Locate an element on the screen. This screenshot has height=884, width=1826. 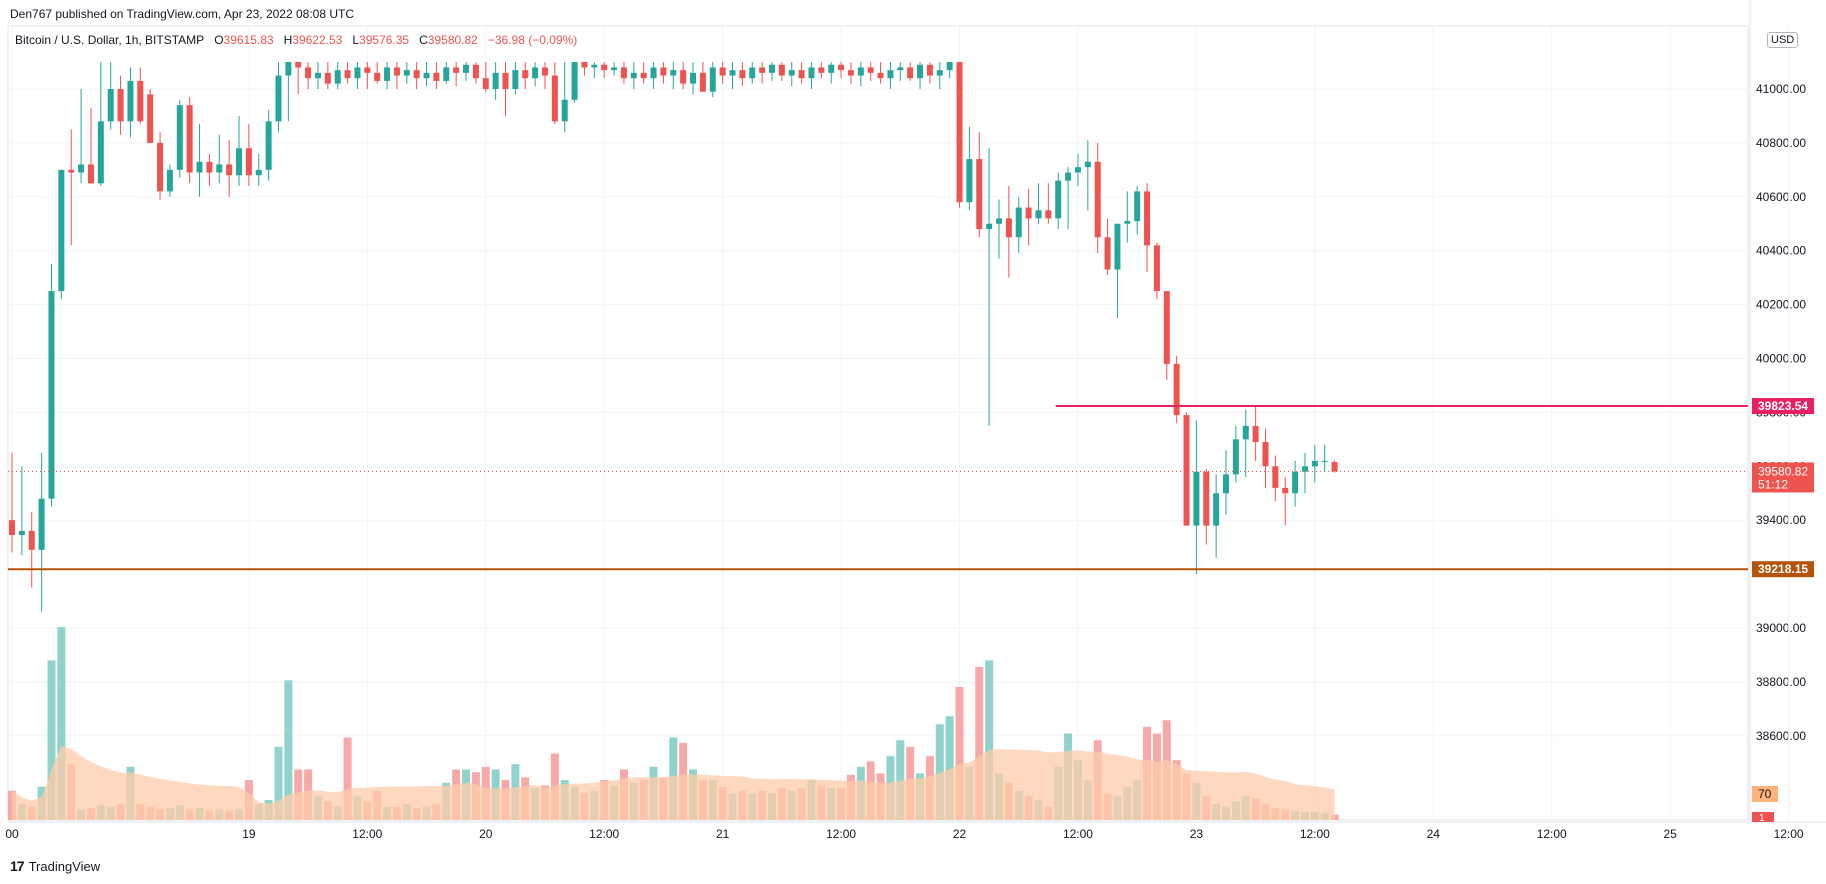
brand-name: TradingView is located at coordinates (64, 866).